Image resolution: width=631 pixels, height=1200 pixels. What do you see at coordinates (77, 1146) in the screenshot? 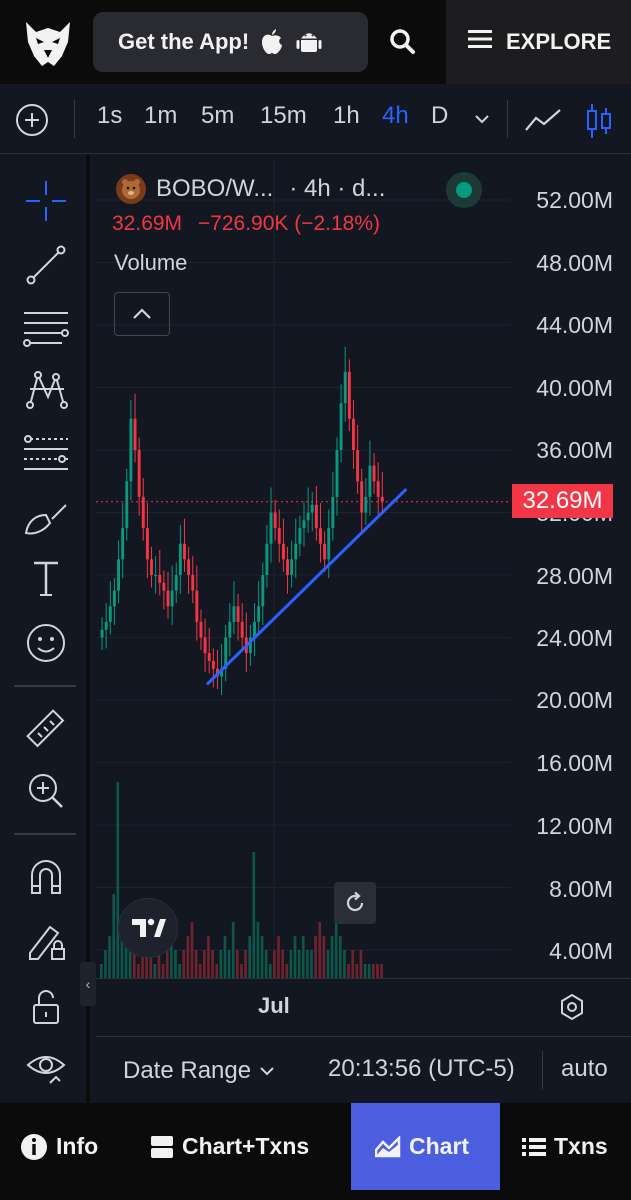
I see `nav-info-label: Info` at bounding box center [77, 1146].